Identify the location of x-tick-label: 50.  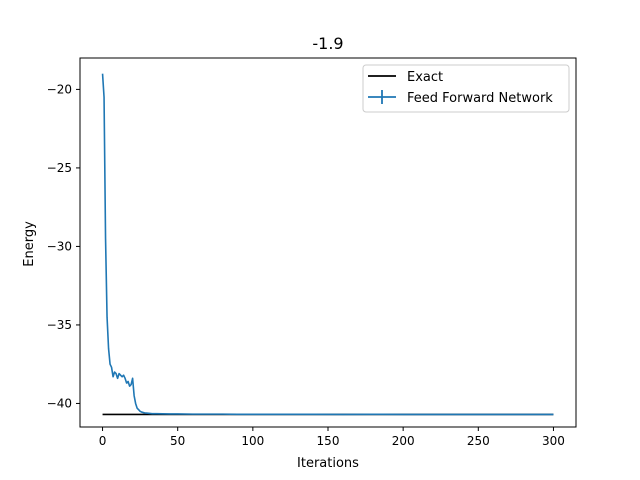
(177, 441).